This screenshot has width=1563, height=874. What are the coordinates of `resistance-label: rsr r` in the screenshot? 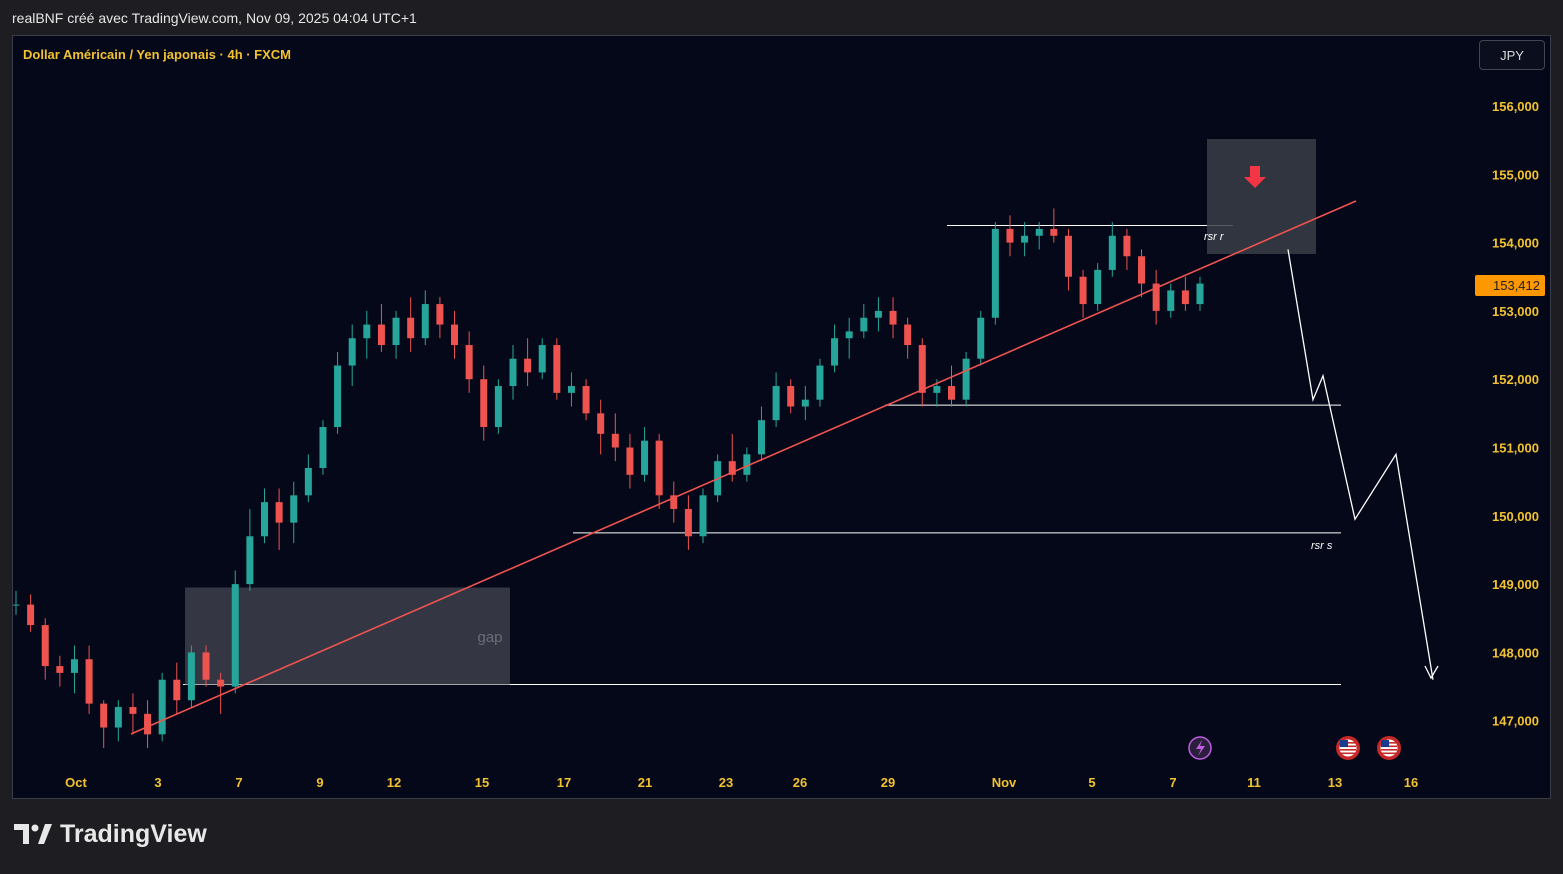 It's located at (1214, 237).